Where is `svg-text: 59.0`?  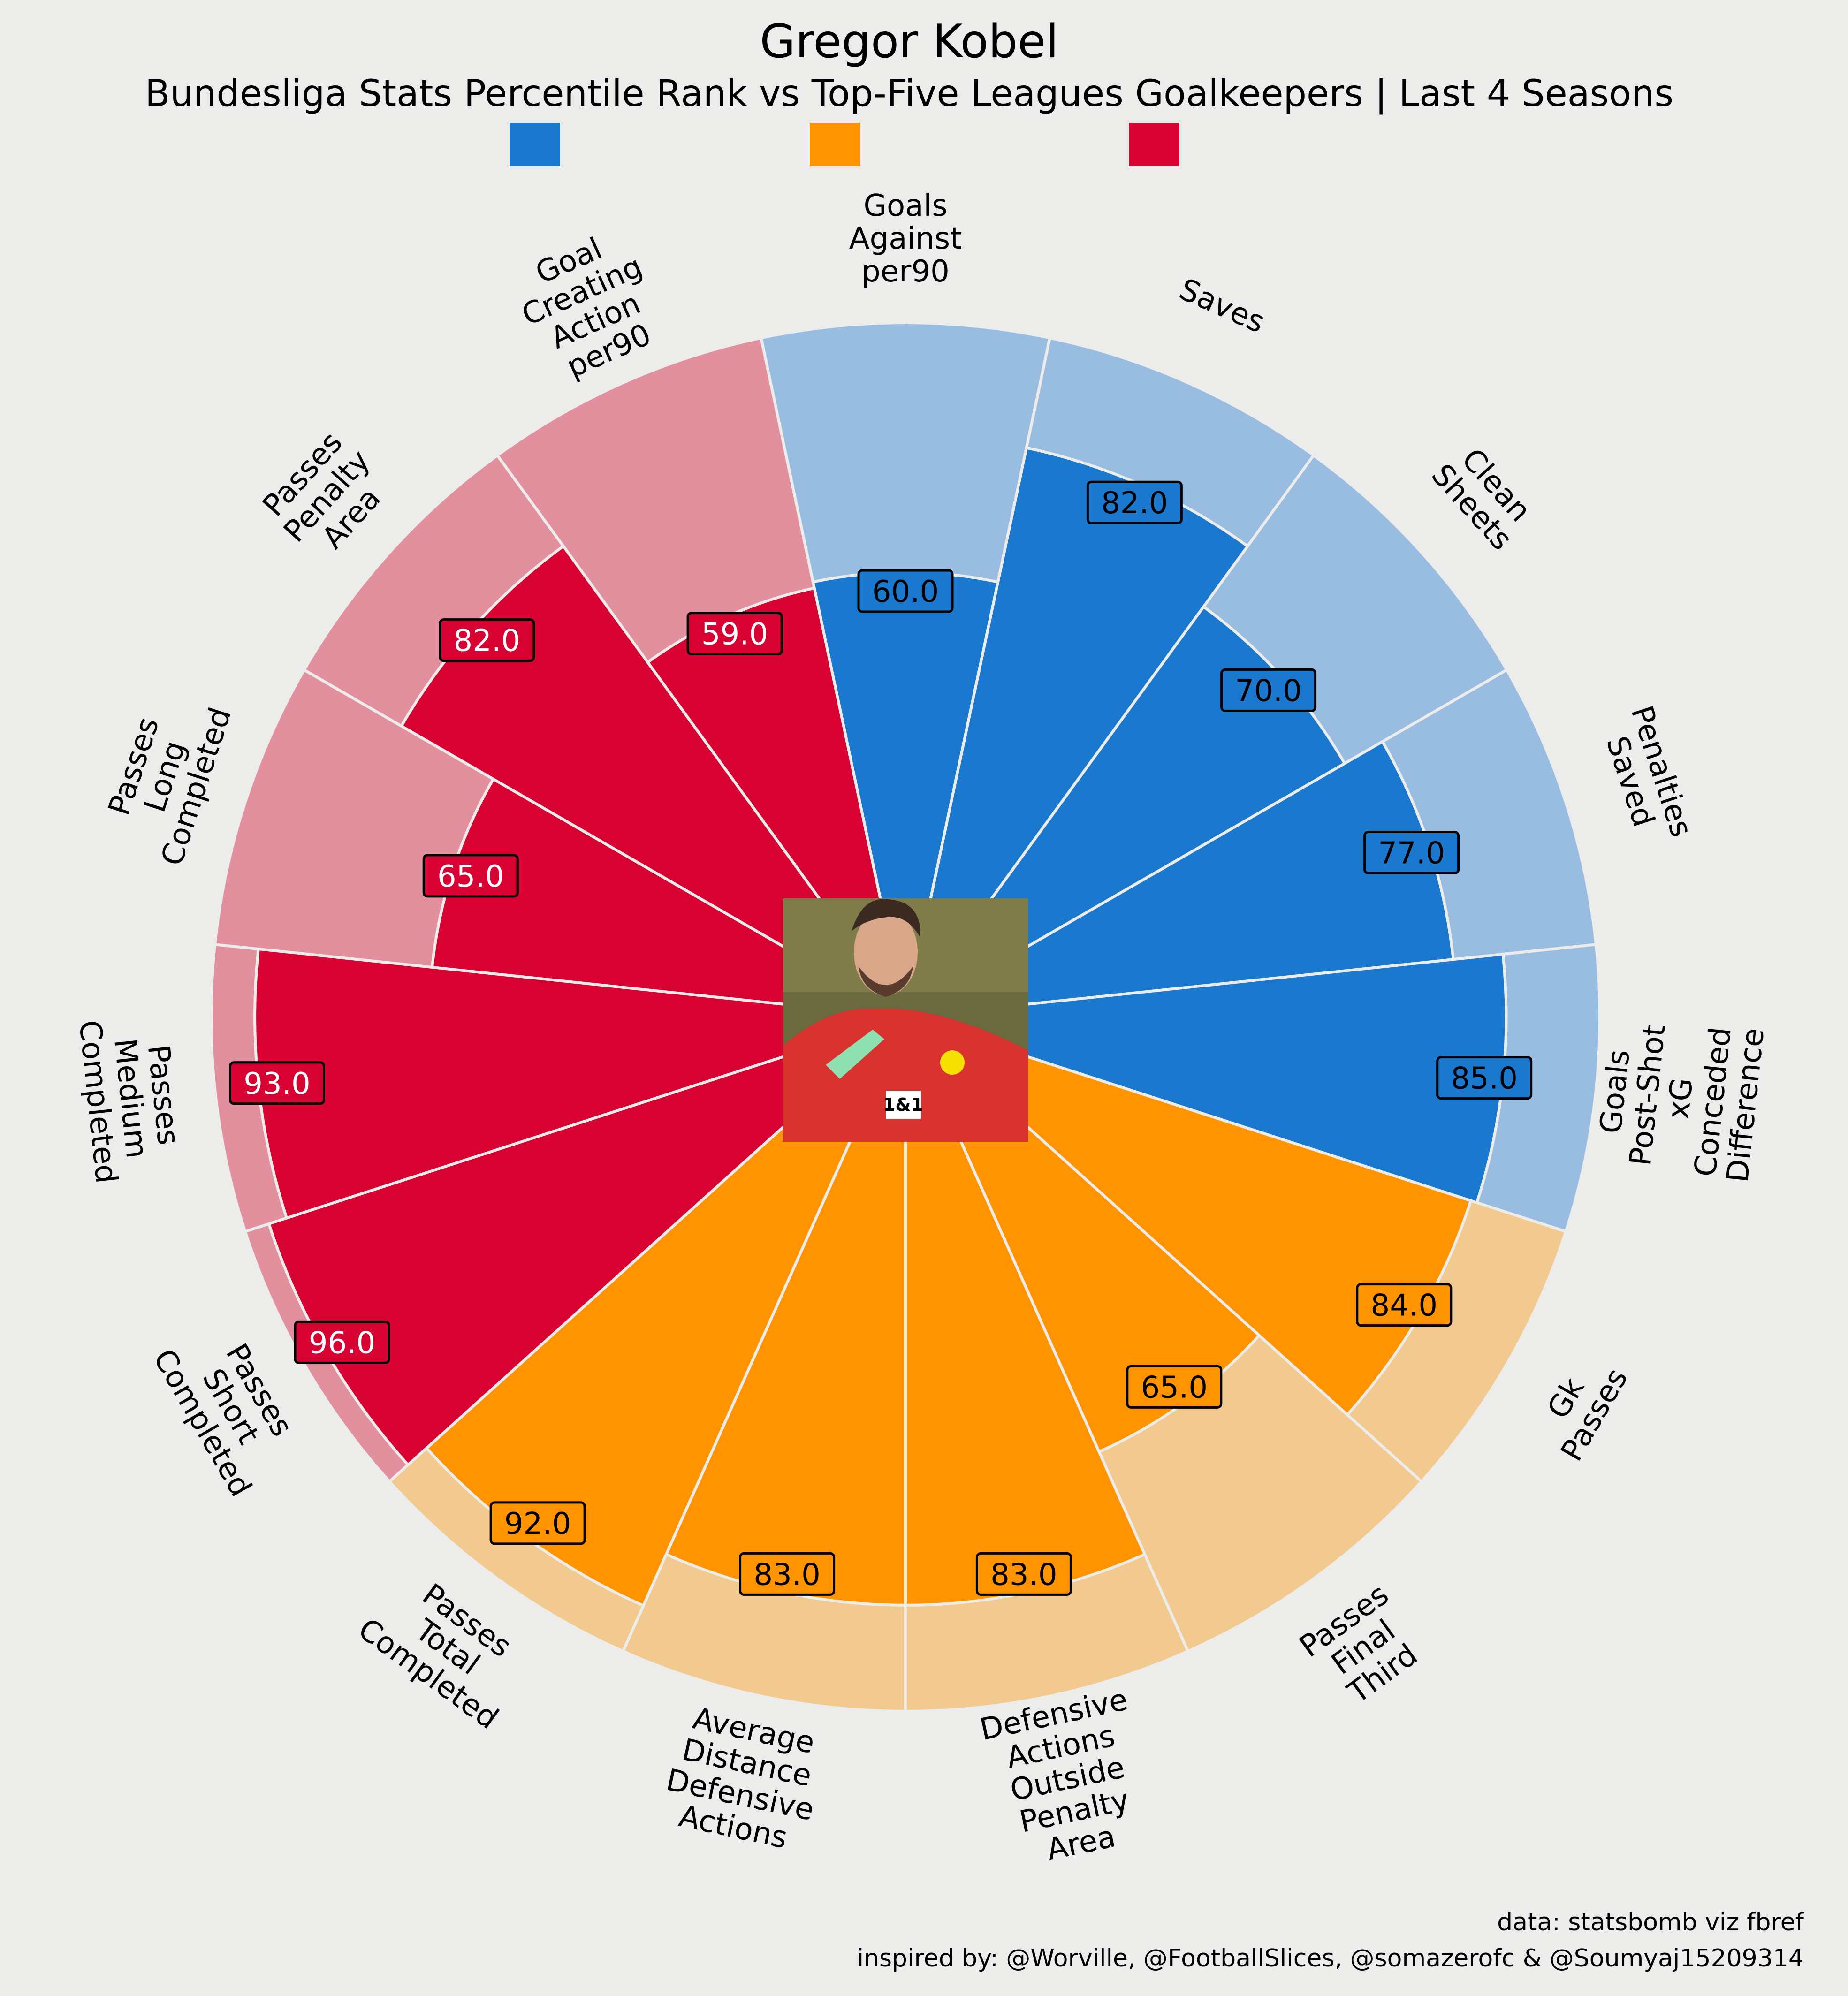
svg-text: 59.0 is located at coordinates (735, 634).